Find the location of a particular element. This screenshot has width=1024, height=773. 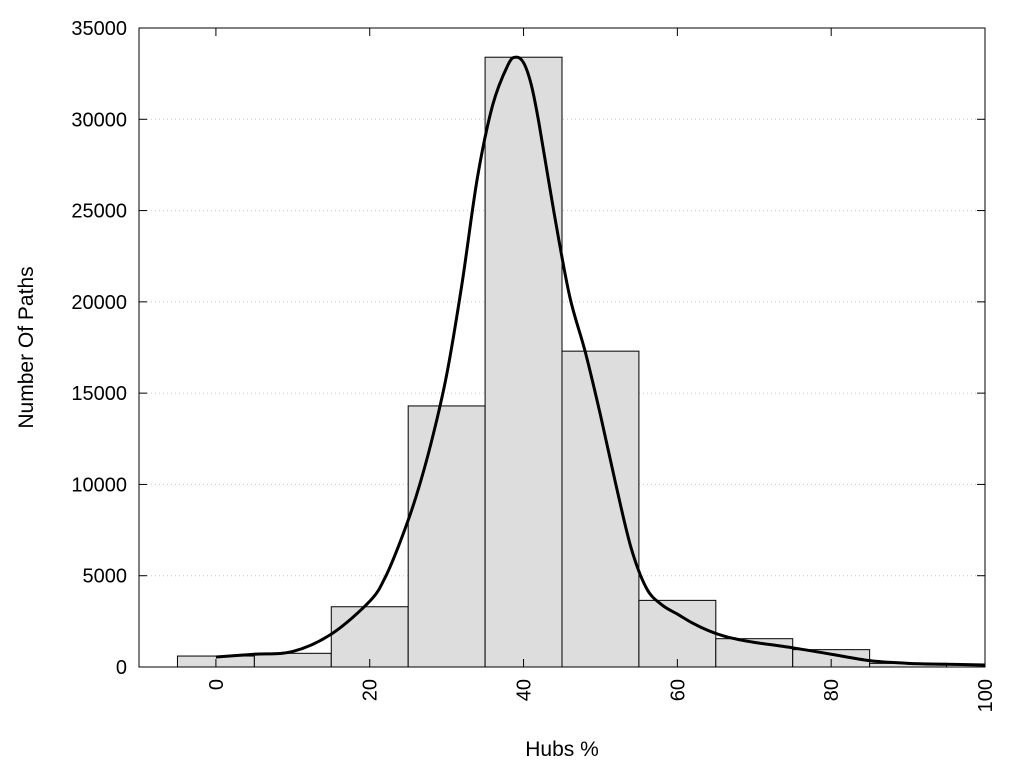

x-tick-label-2: 40 is located at coordinates (525, 690).